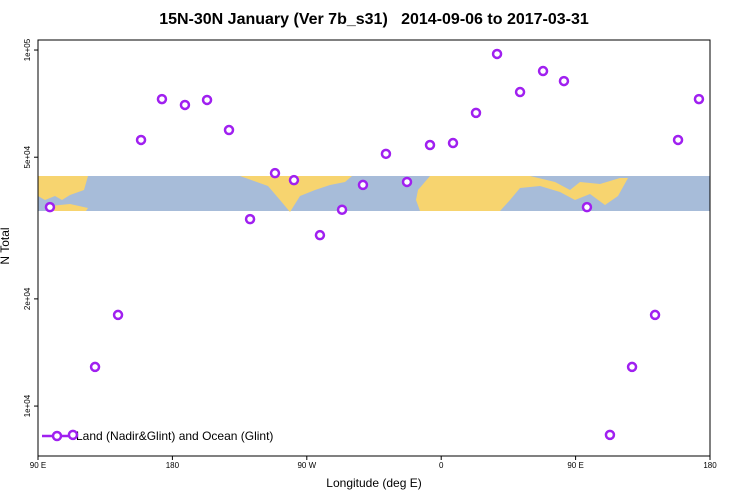 This screenshot has width=750, height=500. Describe the element at coordinates (27, 156) in the screenshot. I see `y-tick-label: 5e+04` at that location.